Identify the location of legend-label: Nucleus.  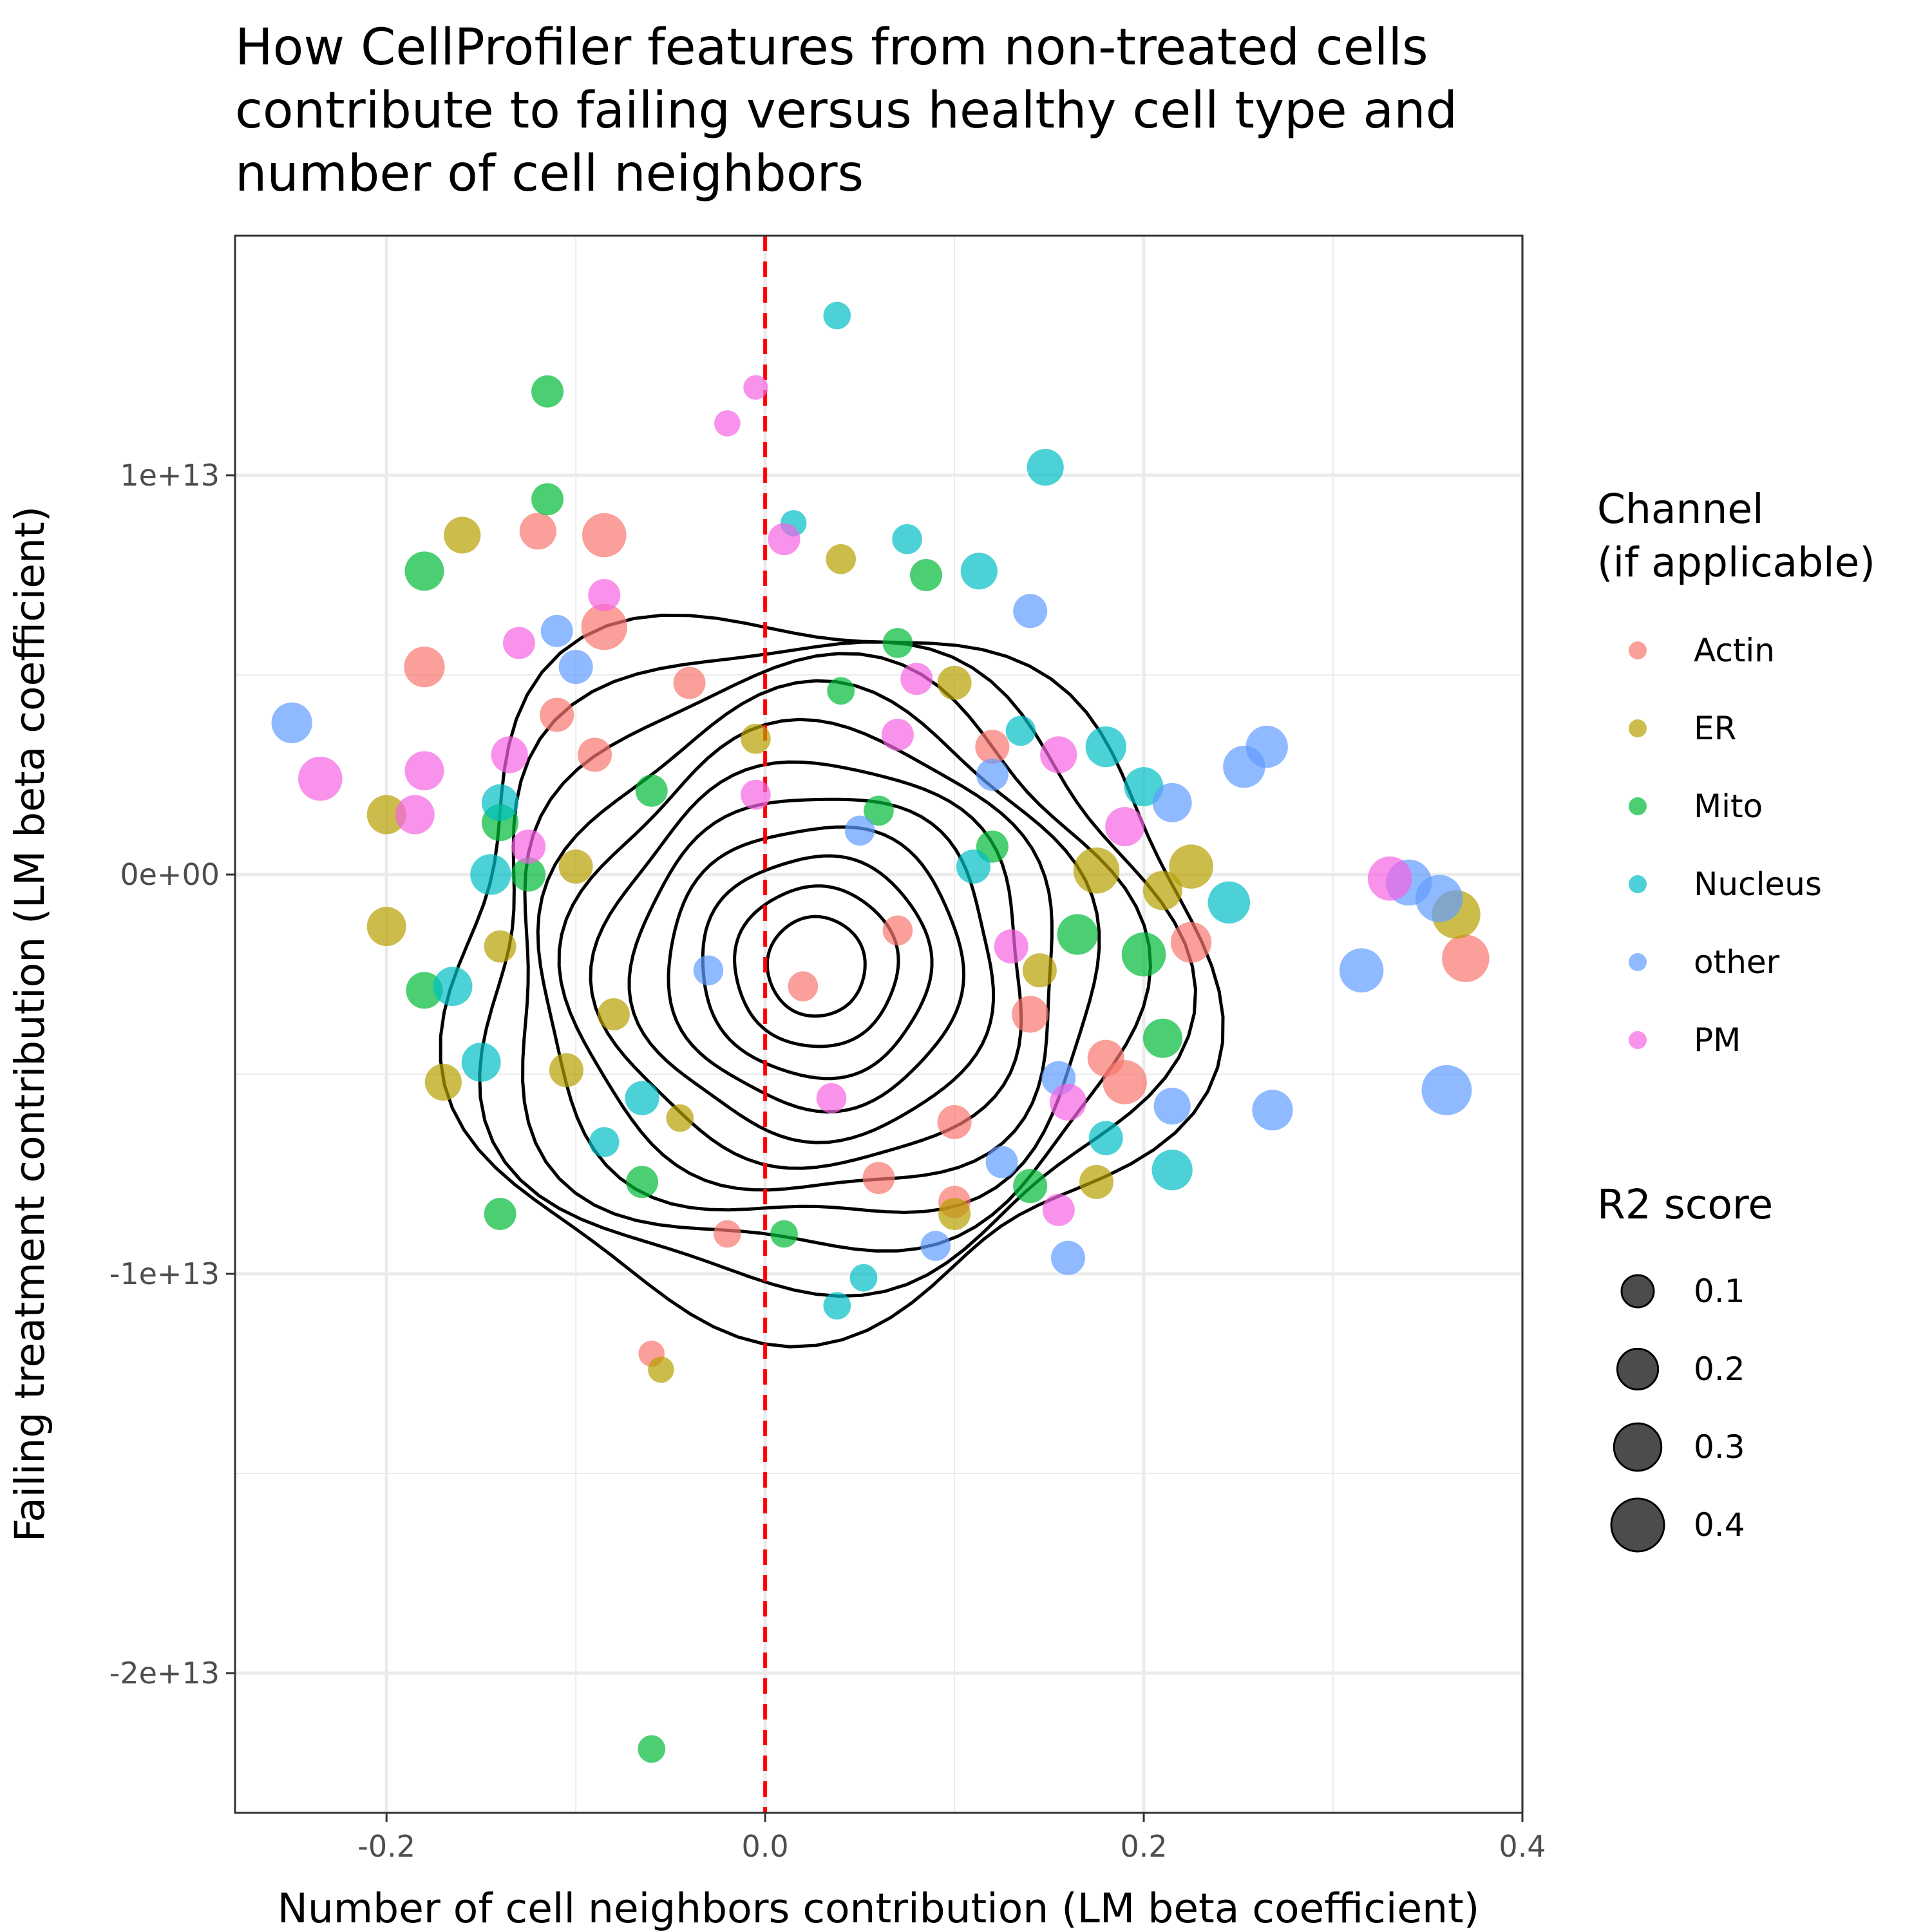
(1758, 884).